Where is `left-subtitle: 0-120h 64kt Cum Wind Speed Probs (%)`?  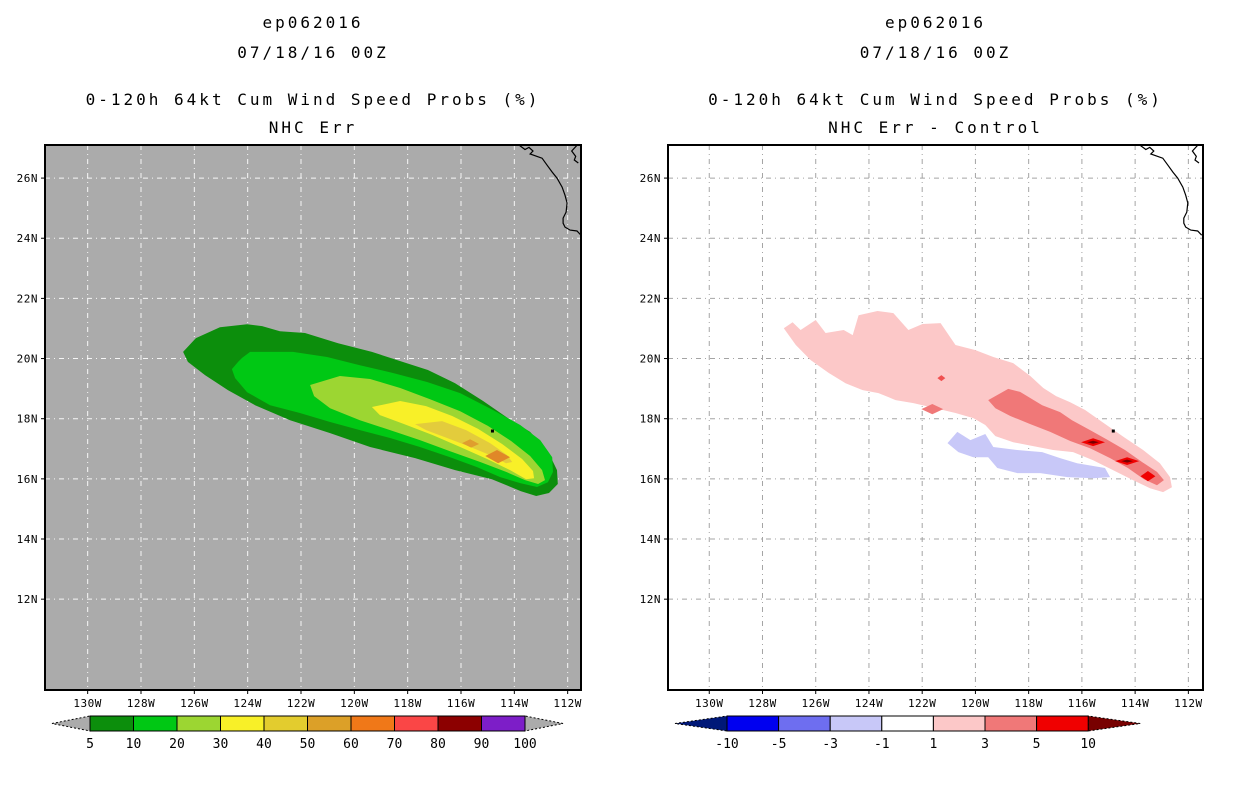
left-subtitle: 0-120h 64kt Cum Wind Speed Probs (%) is located at coordinates (313, 99).